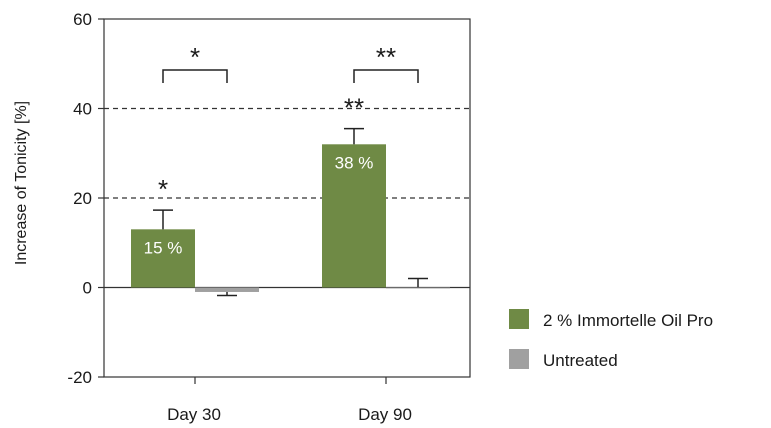  What do you see at coordinates (287, 153) in the screenshot?
I see `gridlines` at bounding box center [287, 153].